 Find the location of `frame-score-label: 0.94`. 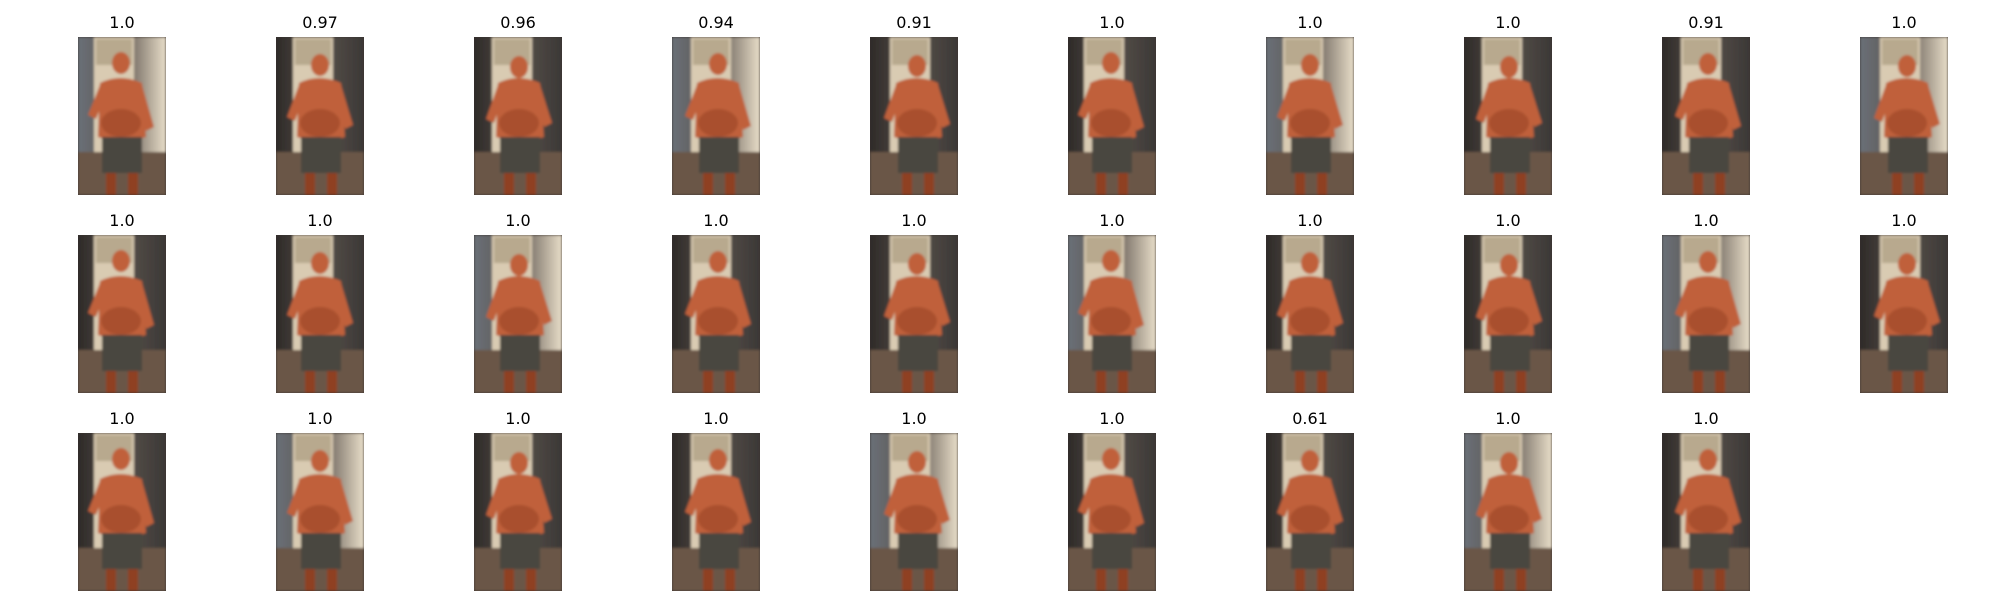

frame-score-label: 0.94 is located at coordinates (716, 22).